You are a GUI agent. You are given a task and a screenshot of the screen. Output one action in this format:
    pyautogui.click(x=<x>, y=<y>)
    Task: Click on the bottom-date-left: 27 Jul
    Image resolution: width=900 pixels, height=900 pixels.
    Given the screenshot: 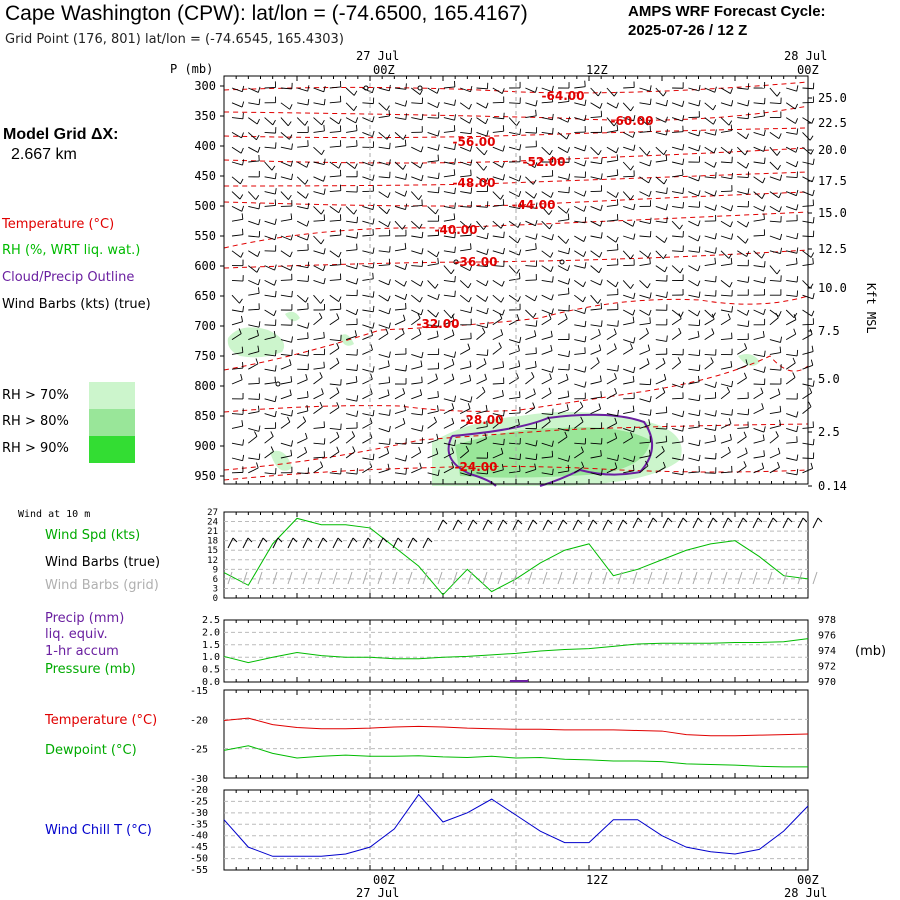 What is the action you would take?
    pyautogui.click(x=378, y=893)
    